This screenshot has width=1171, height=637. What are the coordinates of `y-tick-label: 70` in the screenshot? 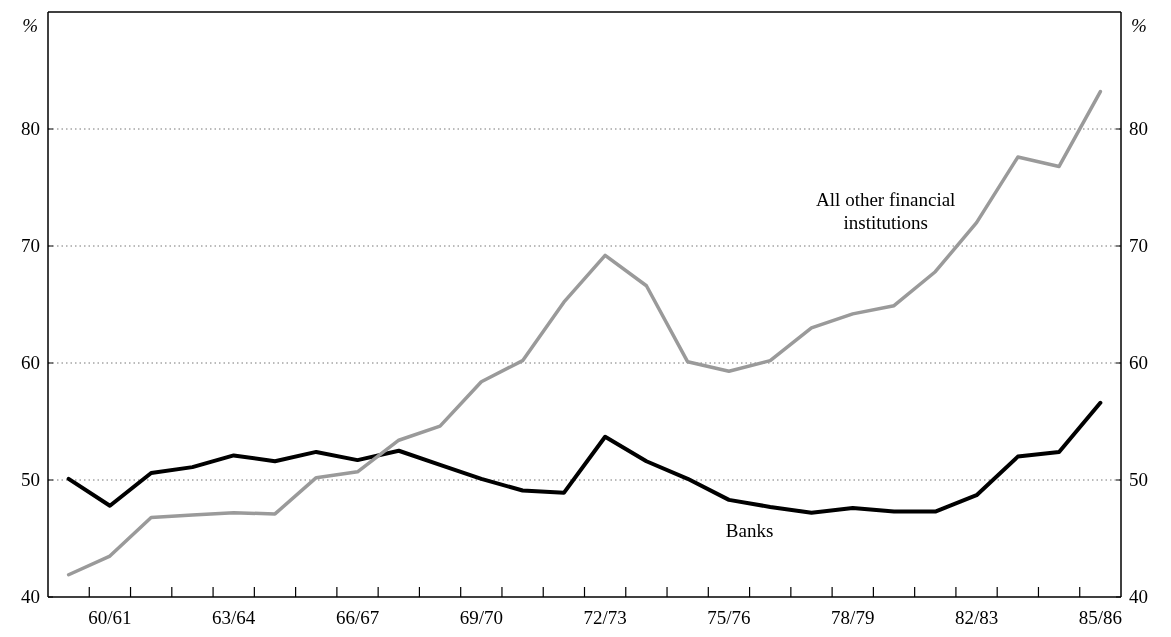 It's located at (30, 245).